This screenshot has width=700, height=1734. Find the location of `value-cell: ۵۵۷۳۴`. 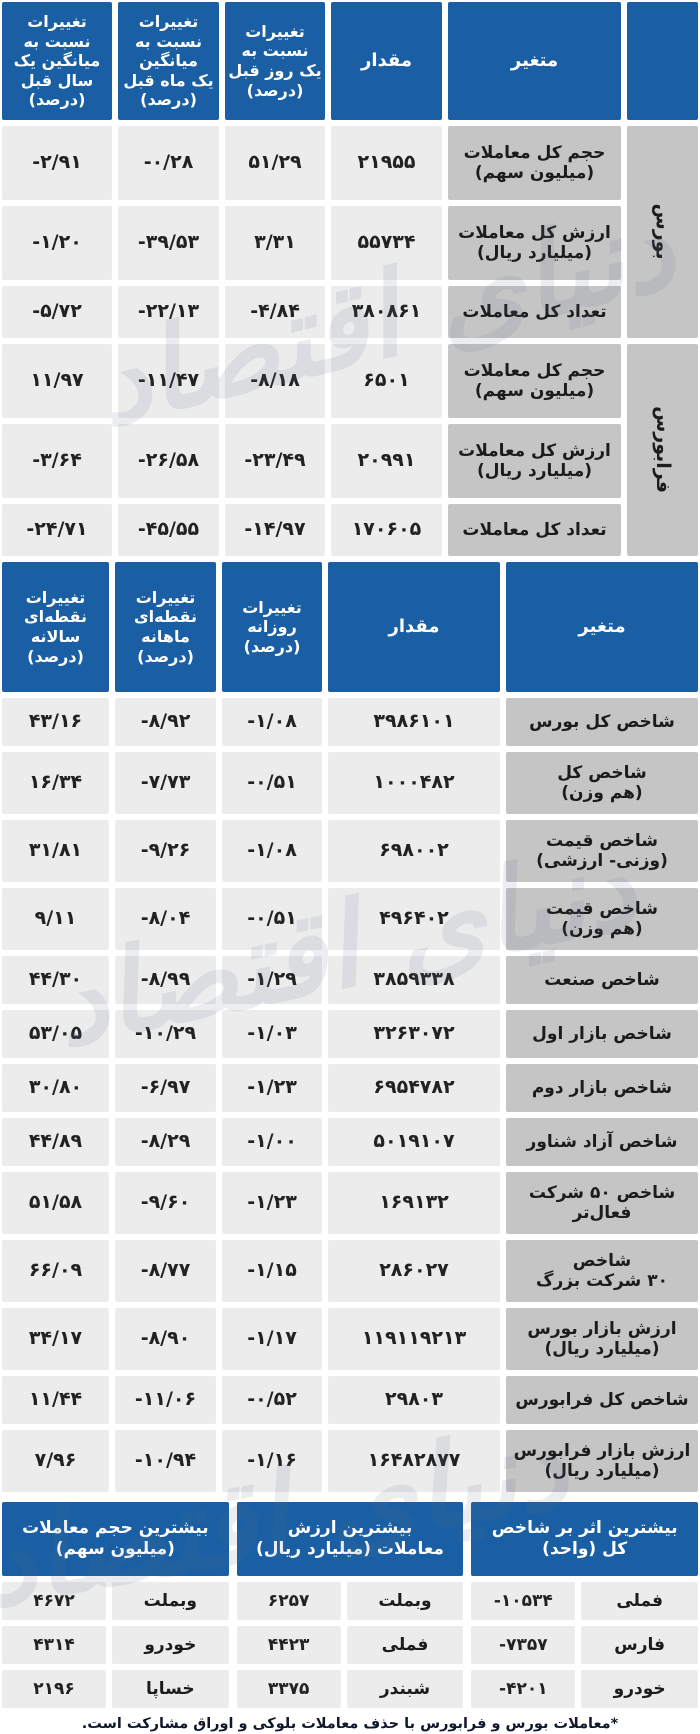

value-cell: ۵۵۷۳۴ is located at coordinates (386, 243).